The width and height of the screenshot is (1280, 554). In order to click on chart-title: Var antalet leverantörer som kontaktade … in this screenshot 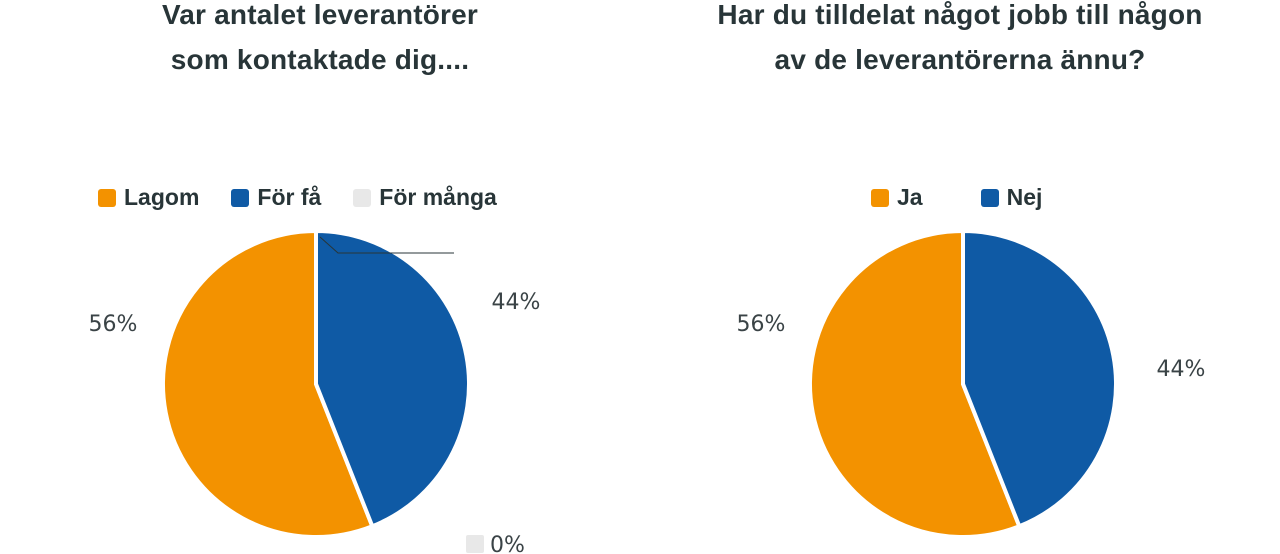, I will do `click(320, 41)`.